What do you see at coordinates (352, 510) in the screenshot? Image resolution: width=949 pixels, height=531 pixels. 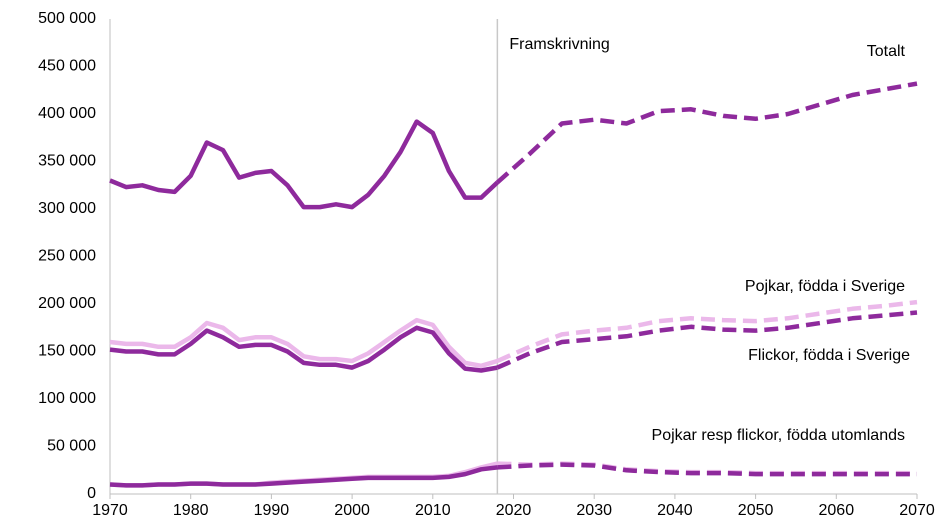 I see `x-tick-label: 2000` at bounding box center [352, 510].